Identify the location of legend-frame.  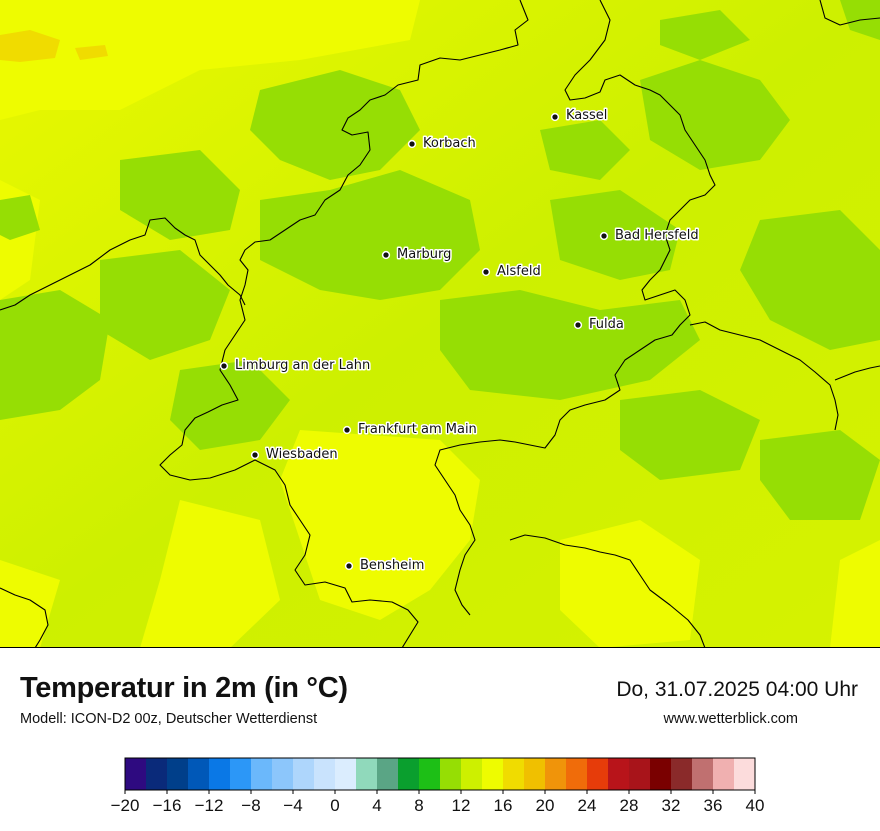
(440, 774).